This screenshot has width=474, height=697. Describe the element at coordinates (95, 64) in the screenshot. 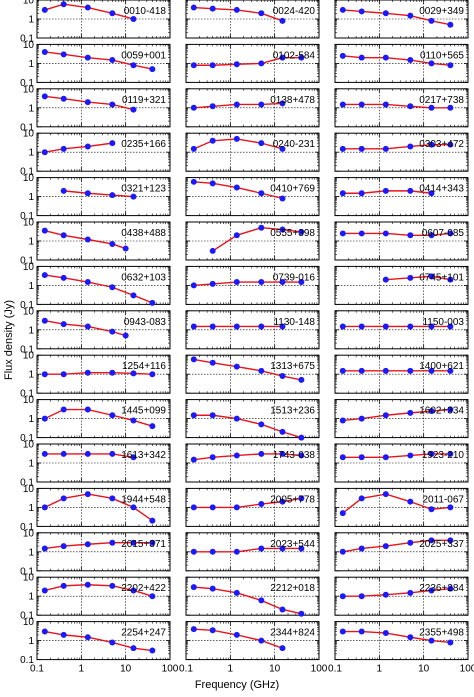

I see `panel-0059+001: 0059+001 0.1 1 10` at that location.